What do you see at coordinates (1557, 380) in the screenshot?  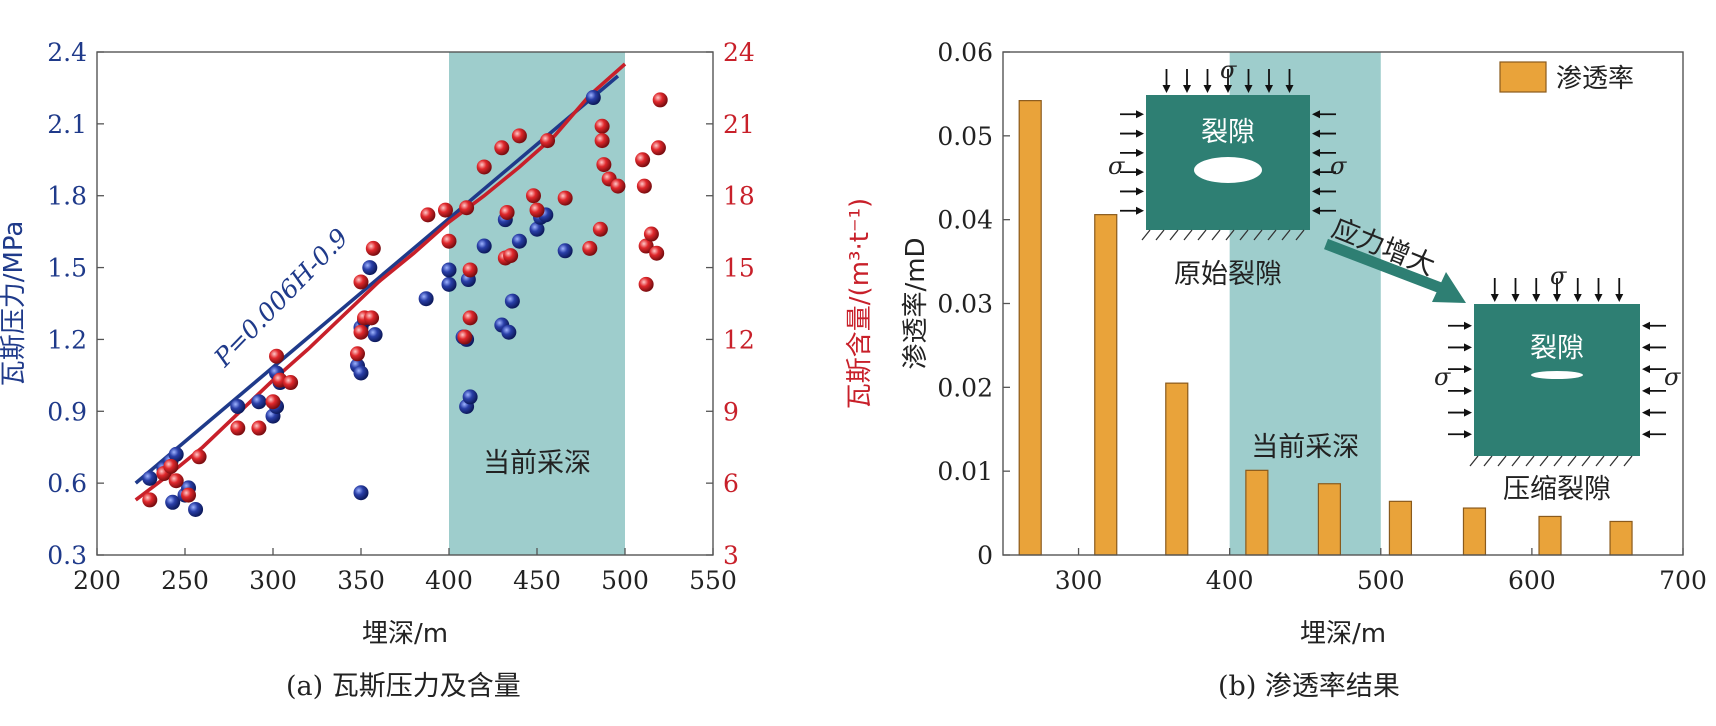 I see `fracture-block` at bounding box center [1557, 380].